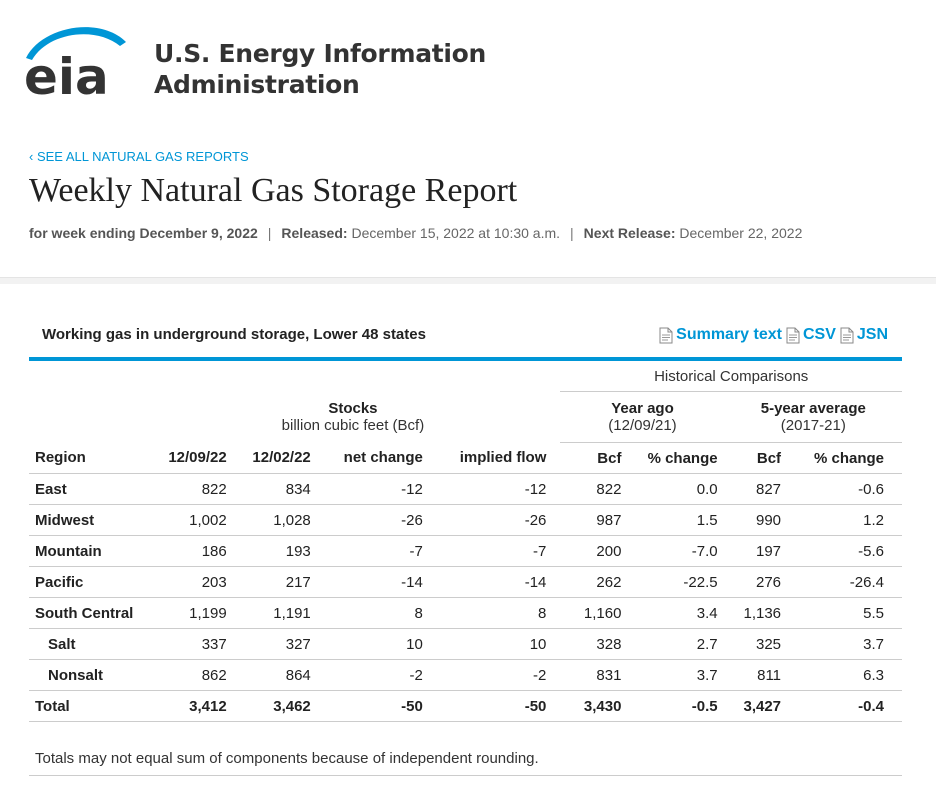  I want to click on table-row: Pacific 203 217 -14 -14 262 -22.5 276 -26.4, so click(465, 582).